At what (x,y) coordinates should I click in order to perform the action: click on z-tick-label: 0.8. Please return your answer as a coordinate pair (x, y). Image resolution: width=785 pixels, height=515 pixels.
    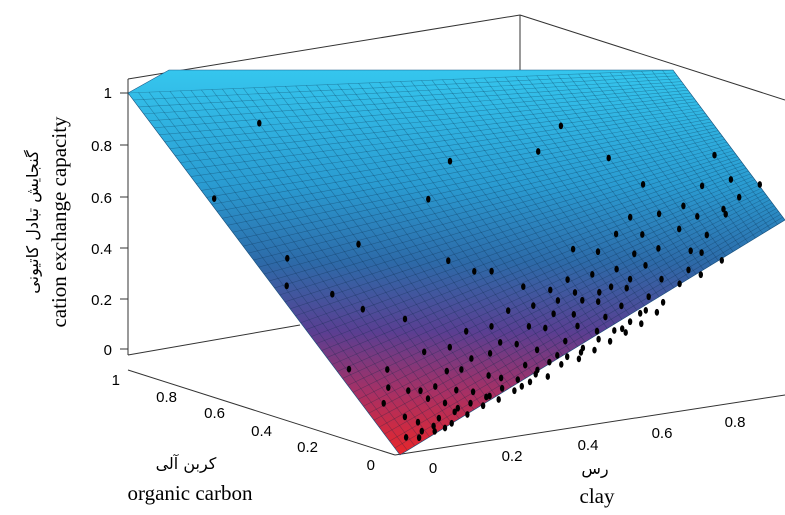
    Looking at the image, I should click on (101, 146).